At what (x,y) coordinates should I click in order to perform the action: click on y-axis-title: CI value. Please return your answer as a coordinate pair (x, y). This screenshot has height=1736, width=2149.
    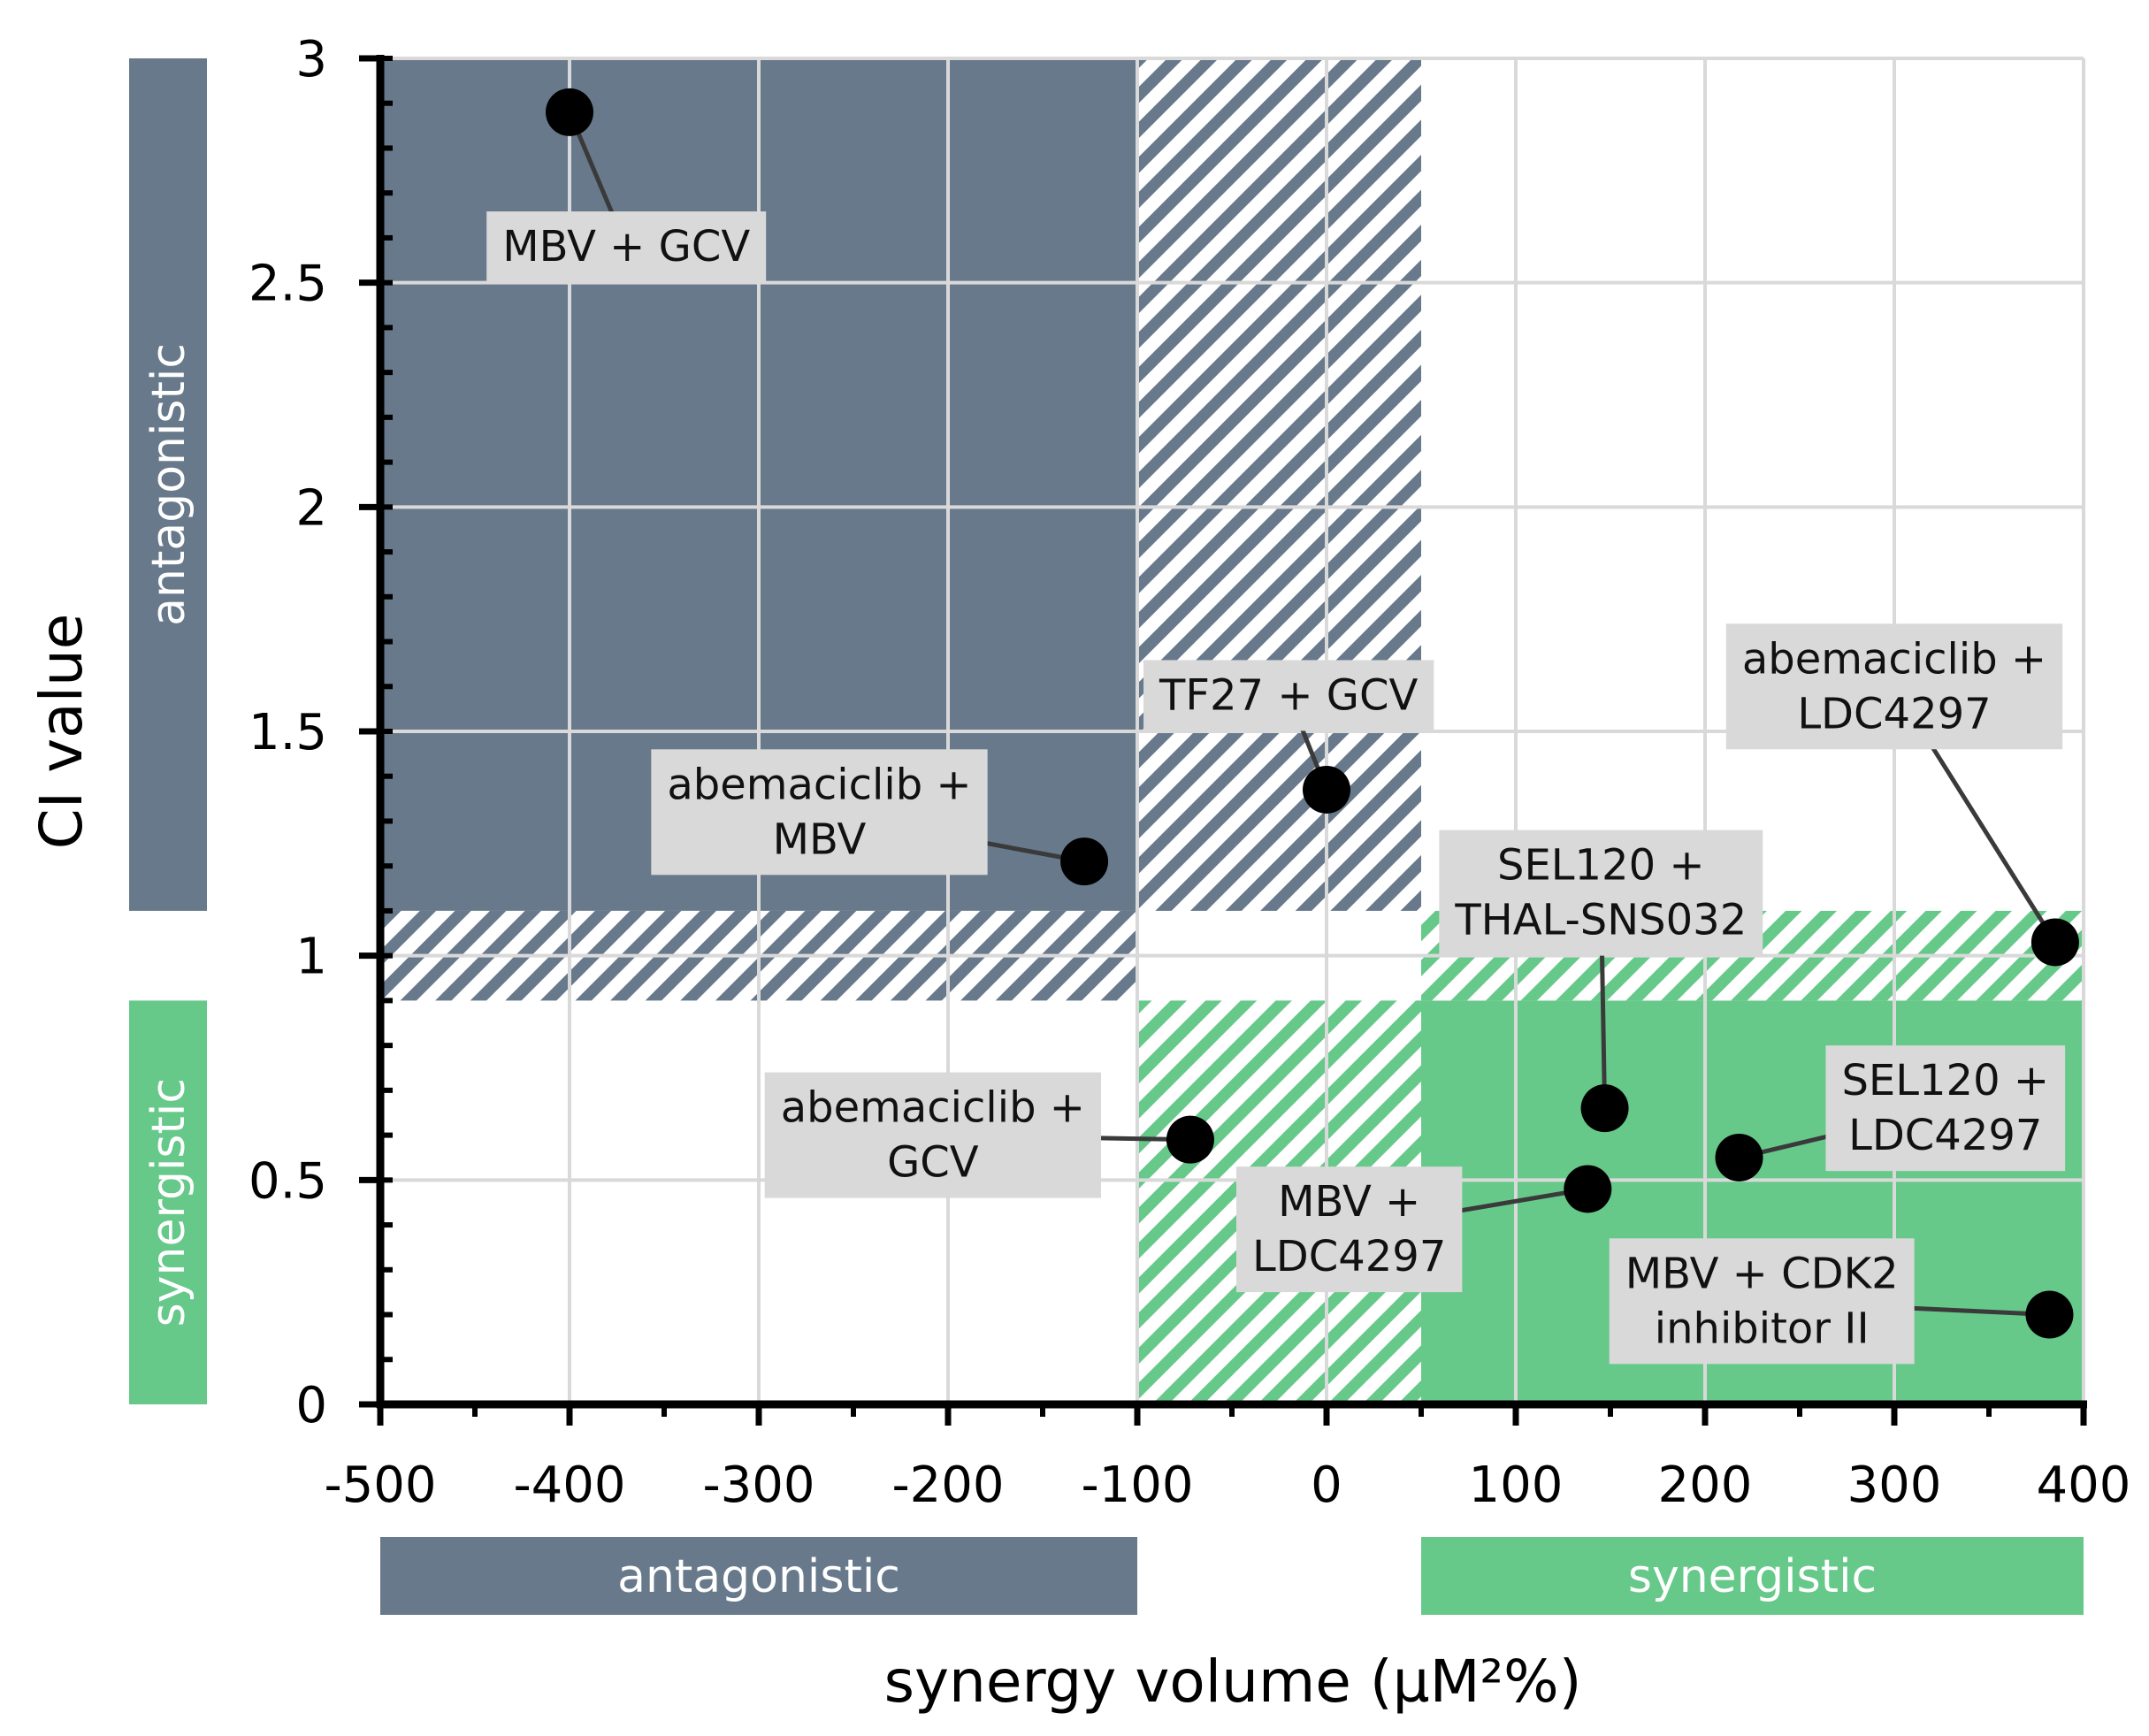
    Looking at the image, I should click on (62, 732).